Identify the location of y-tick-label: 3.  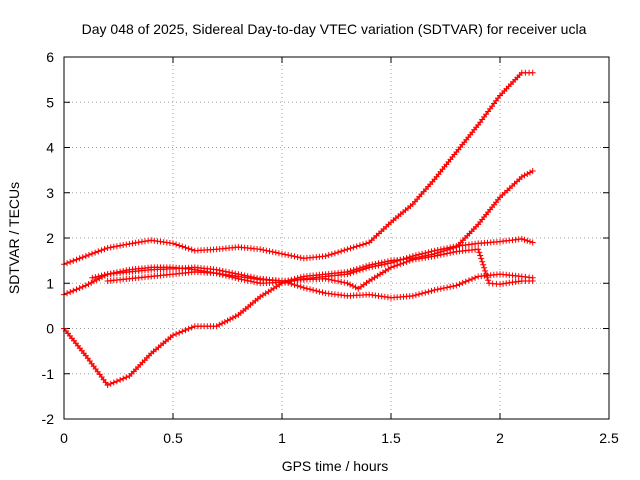
(50, 193).